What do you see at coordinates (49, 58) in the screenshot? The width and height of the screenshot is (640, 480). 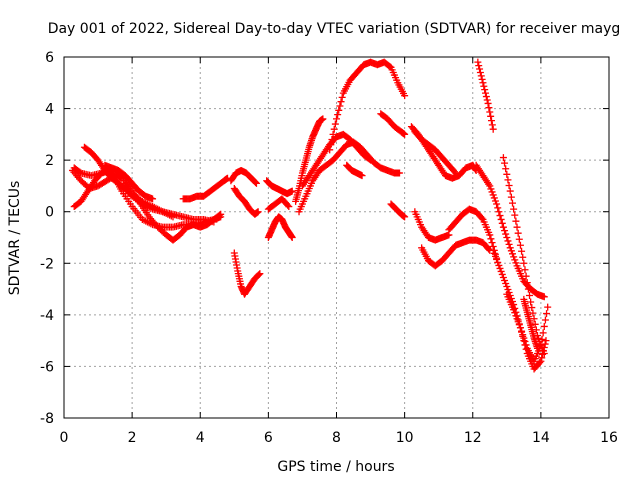 I see `y-tick-label: 6` at bounding box center [49, 58].